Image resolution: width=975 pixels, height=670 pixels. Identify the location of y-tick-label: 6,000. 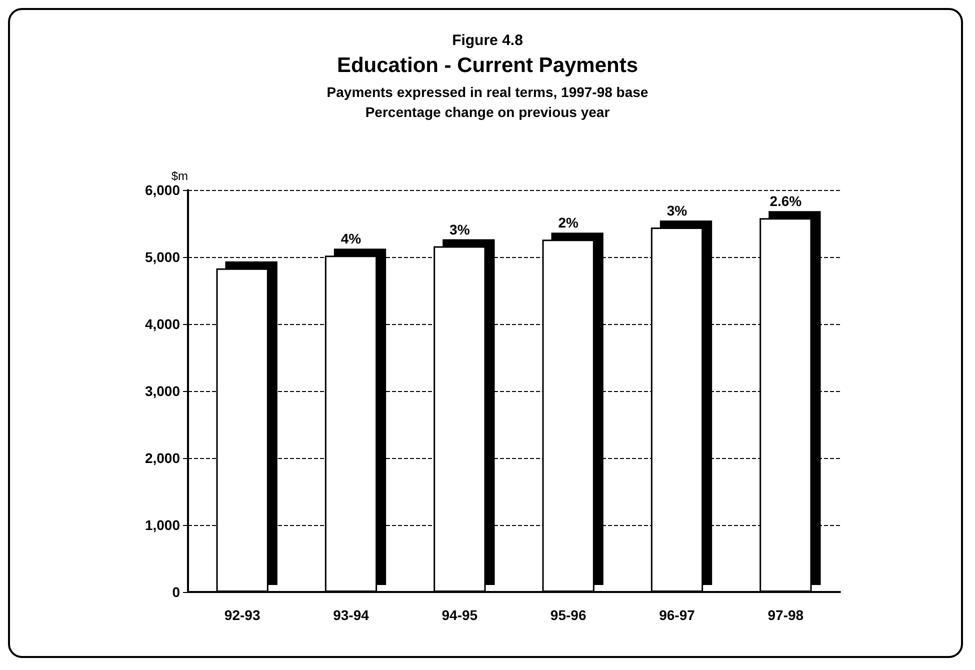
(162, 190).